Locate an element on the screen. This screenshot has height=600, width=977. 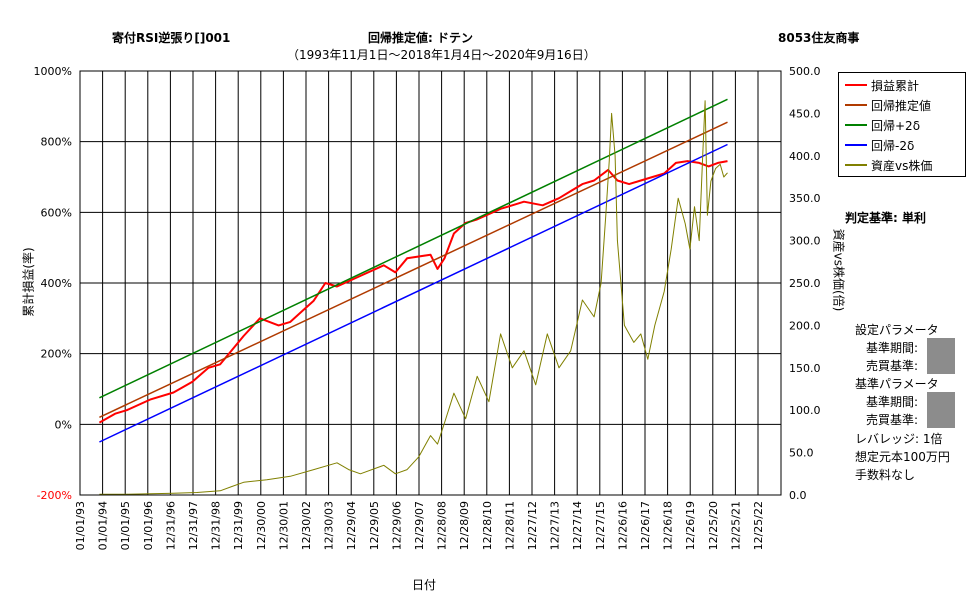
x-tick-label: 12/31/96 is located at coordinates (170, 525).